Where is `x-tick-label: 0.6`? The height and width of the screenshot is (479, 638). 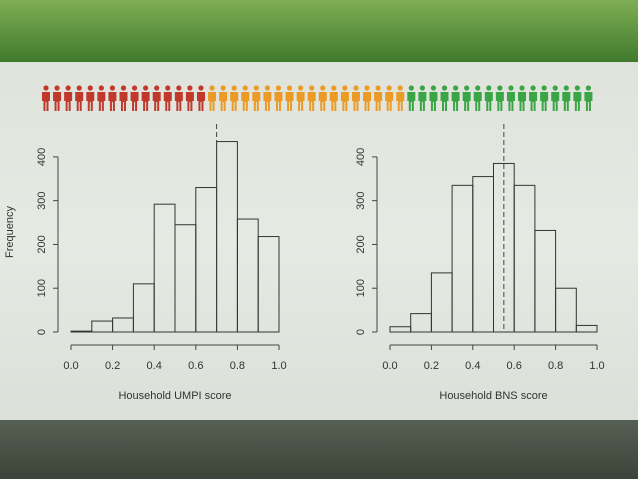
x-tick-label: 0.6 is located at coordinates (195, 366).